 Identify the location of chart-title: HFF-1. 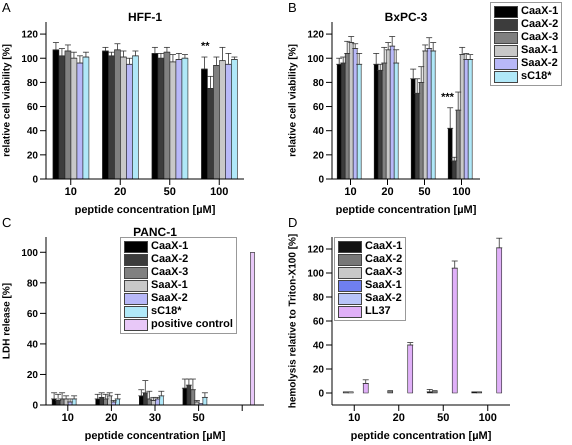
(145, 17).